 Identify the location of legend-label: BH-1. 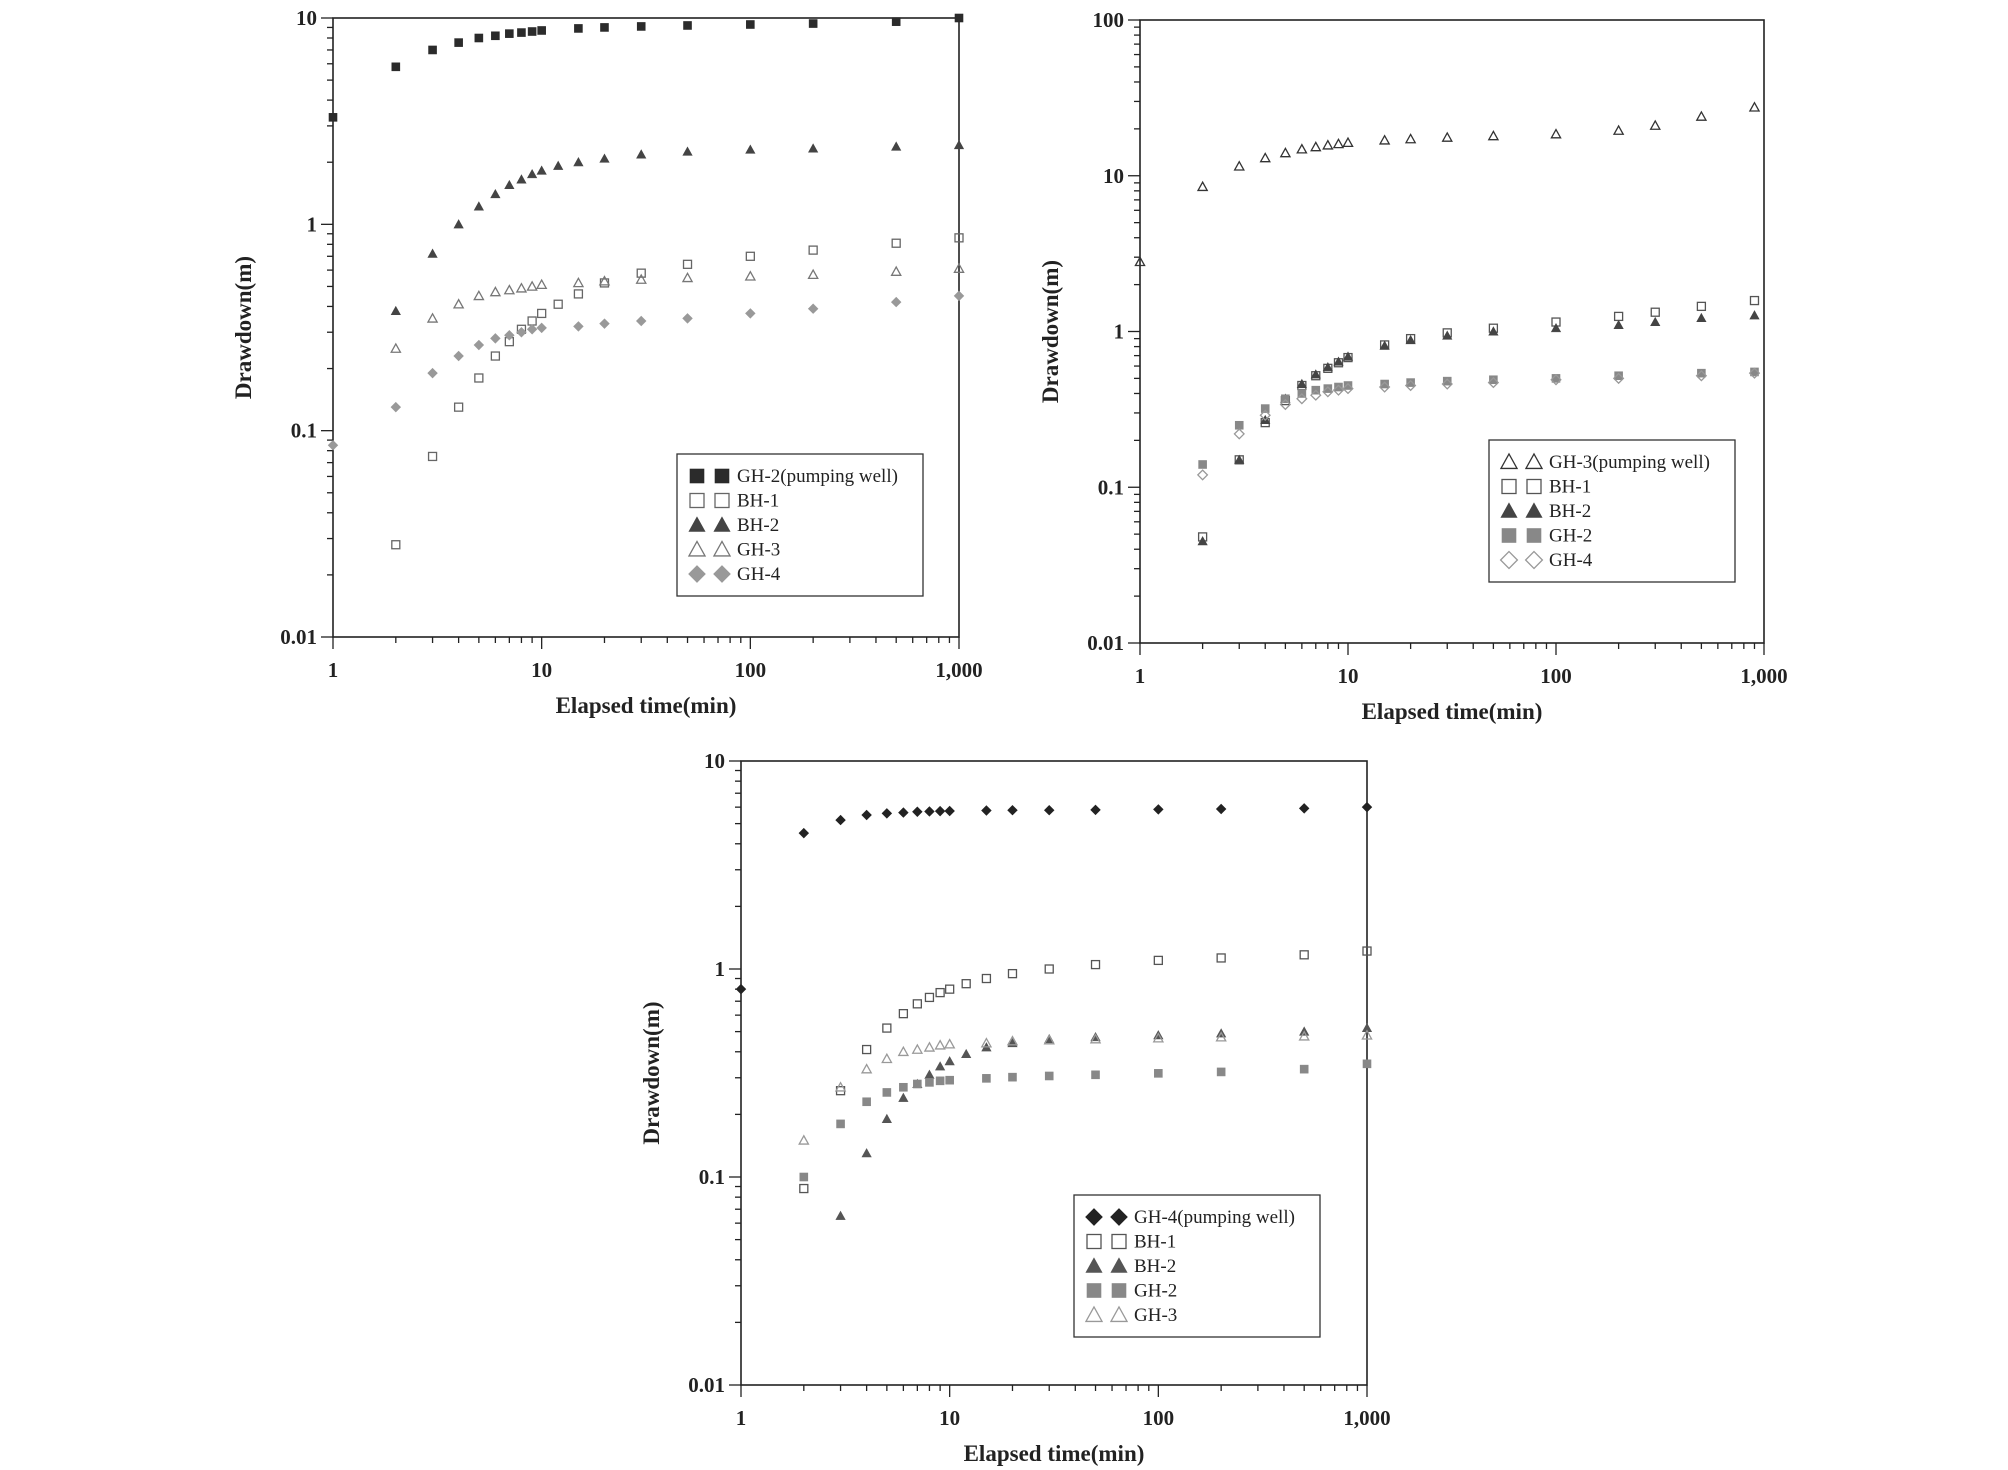
(1155, 1242).